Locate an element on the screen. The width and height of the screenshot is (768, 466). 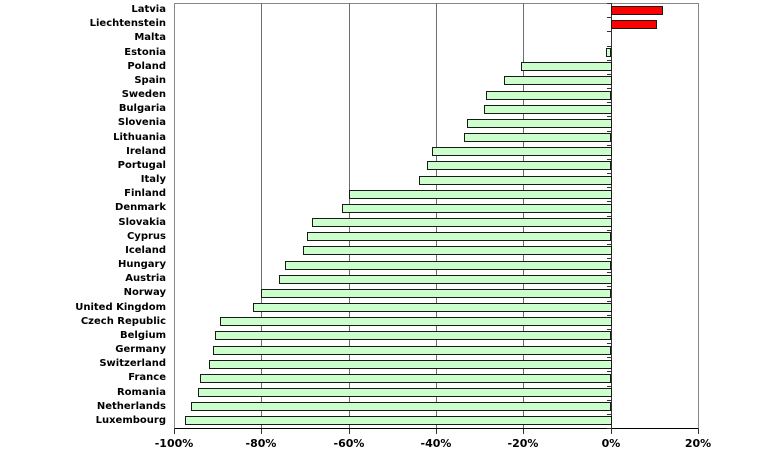
bar-iceland is located at coordinates (457, 250).